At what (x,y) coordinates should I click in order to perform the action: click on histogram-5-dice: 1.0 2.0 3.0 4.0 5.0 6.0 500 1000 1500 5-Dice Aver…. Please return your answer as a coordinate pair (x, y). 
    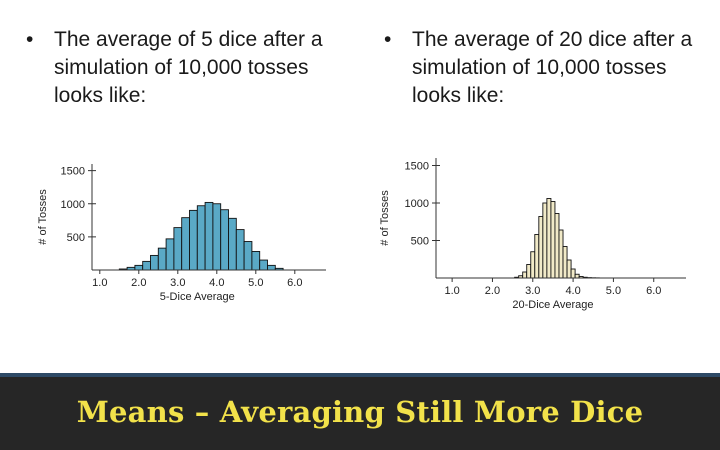
    Looking at the image, I should click on (181, 233).